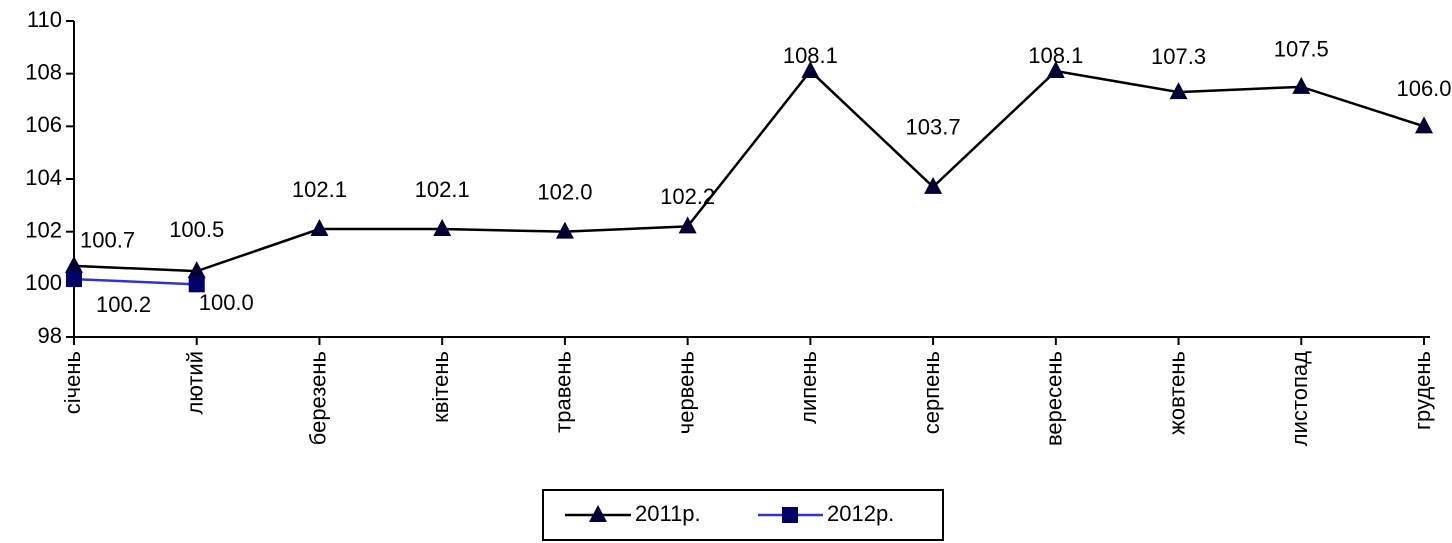  What do you see at coordinates (123, 304) in the screenshot?
I see `data-label: 100.2` at bounding box center [123, 304].